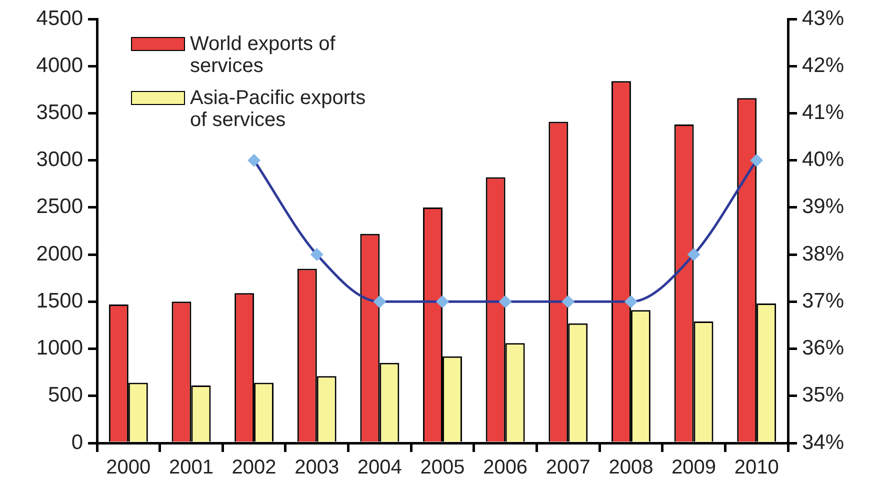 The image size is (873, 492). I want to click on y-tick-label: 3000, so click(59, 160).